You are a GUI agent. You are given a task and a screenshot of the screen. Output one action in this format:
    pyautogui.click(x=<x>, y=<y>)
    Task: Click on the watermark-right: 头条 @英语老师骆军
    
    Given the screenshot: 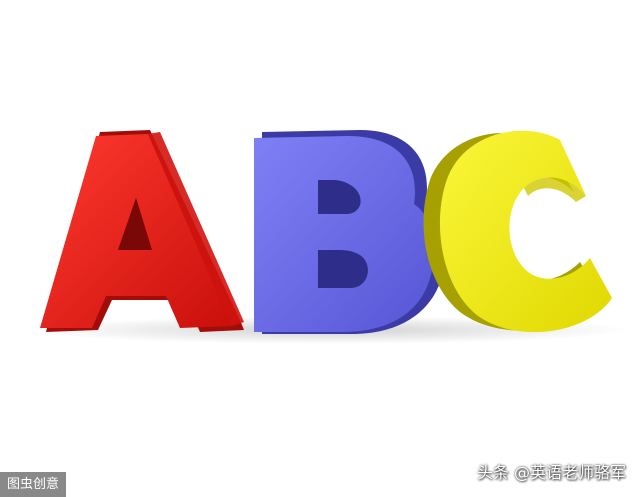 What is the action you would take?
    pyautogui.click(x=551, y=472)
    